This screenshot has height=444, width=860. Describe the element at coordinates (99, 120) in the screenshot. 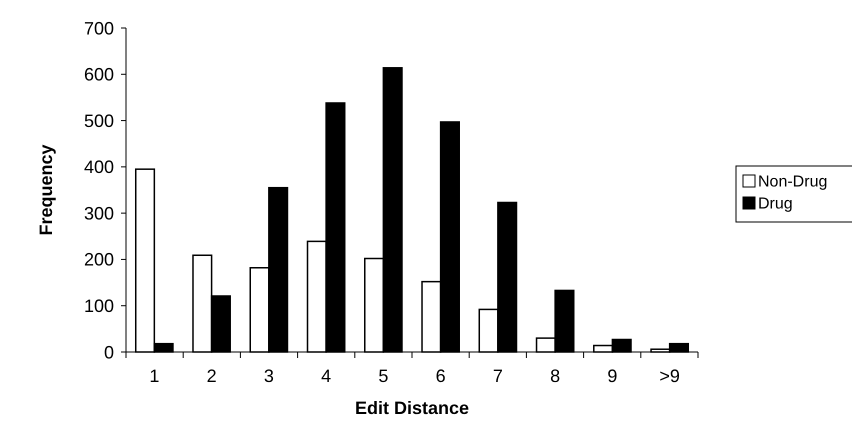

I see `y-tick-label: 500` at that location.